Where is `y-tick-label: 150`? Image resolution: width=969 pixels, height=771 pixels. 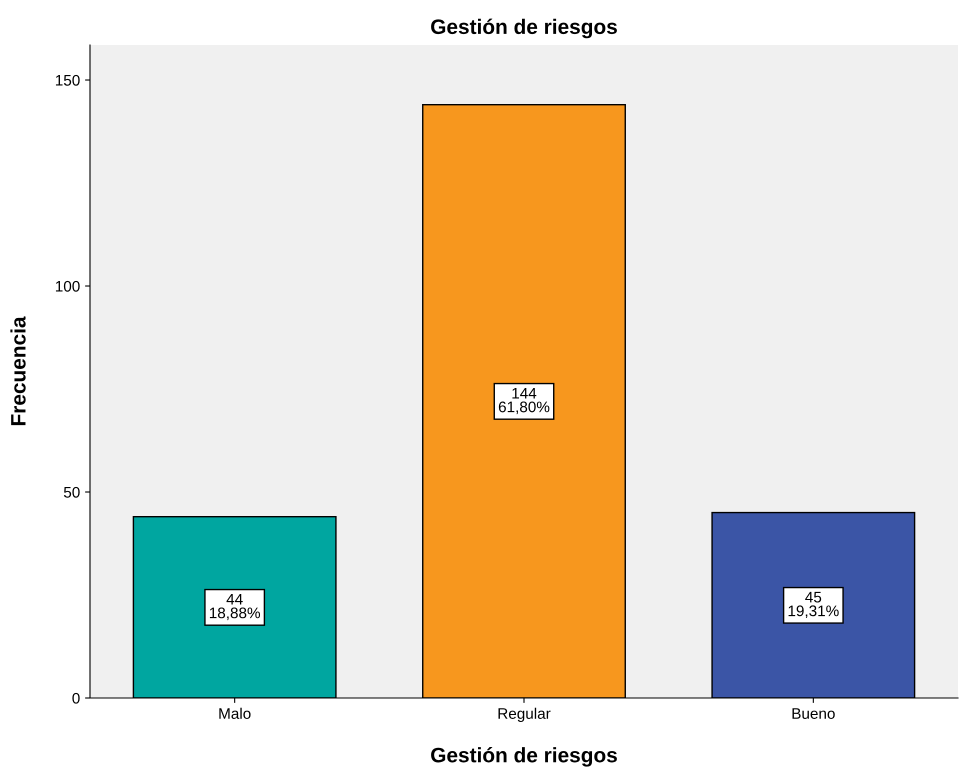 y-tick-label: 150 is located at coordinates (68, 80).